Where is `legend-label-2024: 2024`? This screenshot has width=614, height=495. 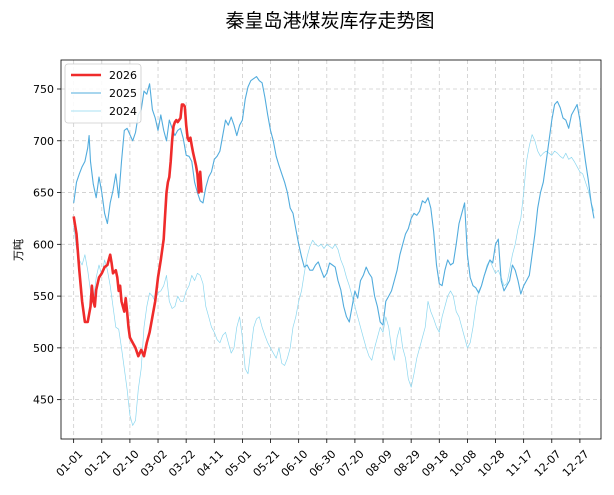
legend-label-2024: 2024 is located at coordinates (123, 111).